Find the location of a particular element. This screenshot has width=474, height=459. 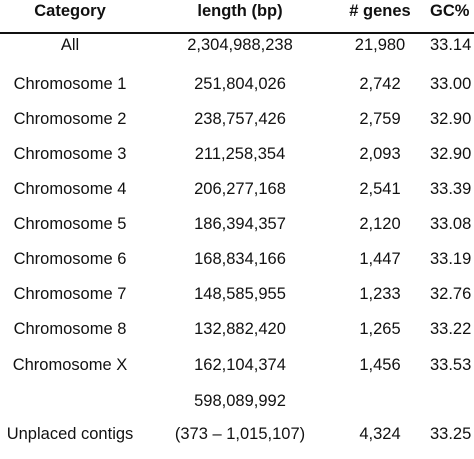

cell-gc: 32.76 is located at coordinates (451, 294).